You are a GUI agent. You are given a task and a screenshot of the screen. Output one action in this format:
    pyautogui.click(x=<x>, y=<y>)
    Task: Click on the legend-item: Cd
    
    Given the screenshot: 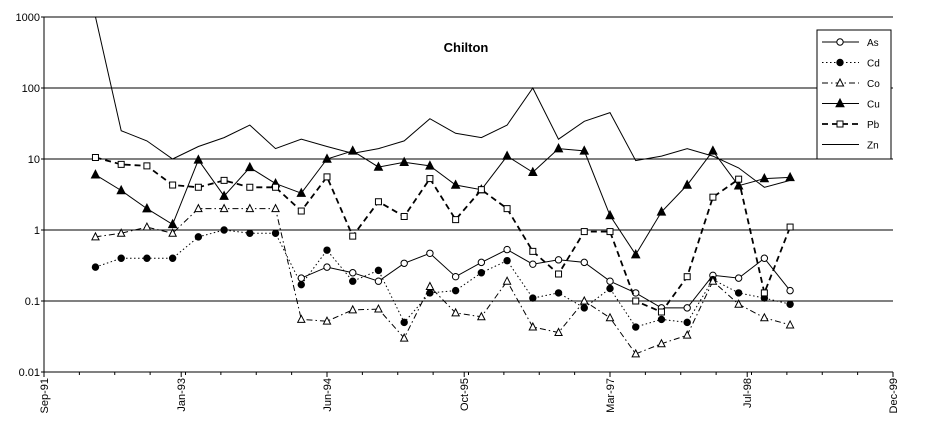 What is the action you would take?
    pyautogui.click(x=851, y=64)
    